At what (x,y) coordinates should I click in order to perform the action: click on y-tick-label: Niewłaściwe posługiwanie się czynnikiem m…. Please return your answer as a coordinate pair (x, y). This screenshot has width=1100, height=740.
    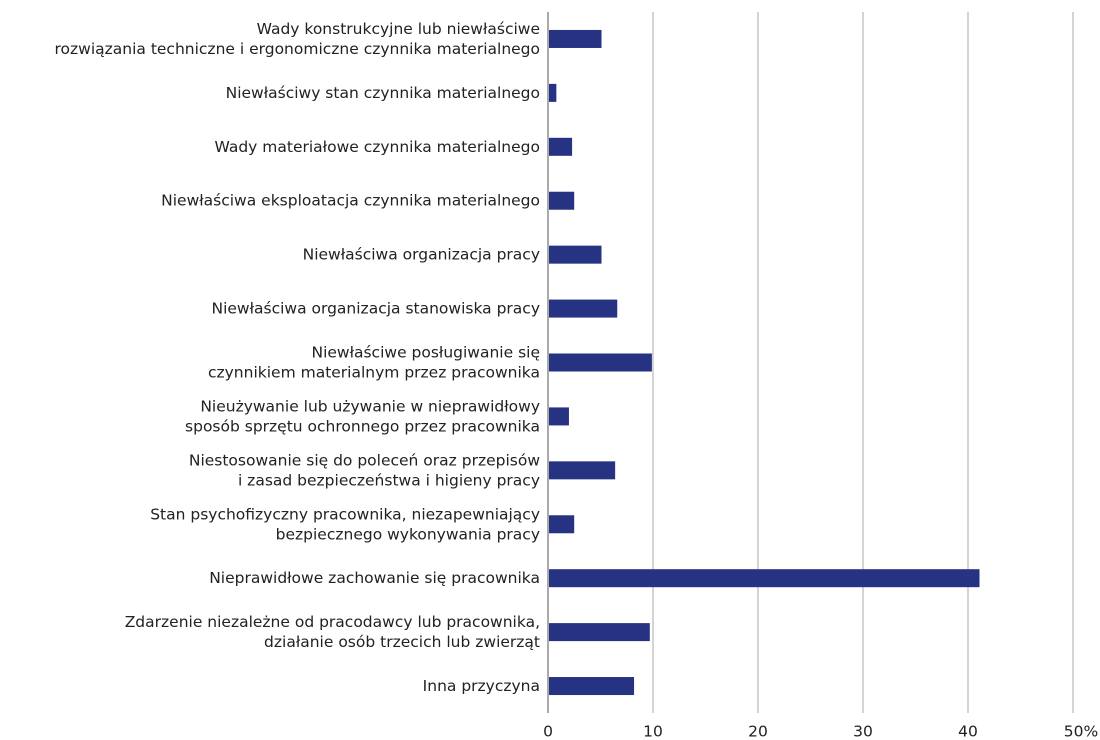
    Looking at the image, I should click on (374, 362).